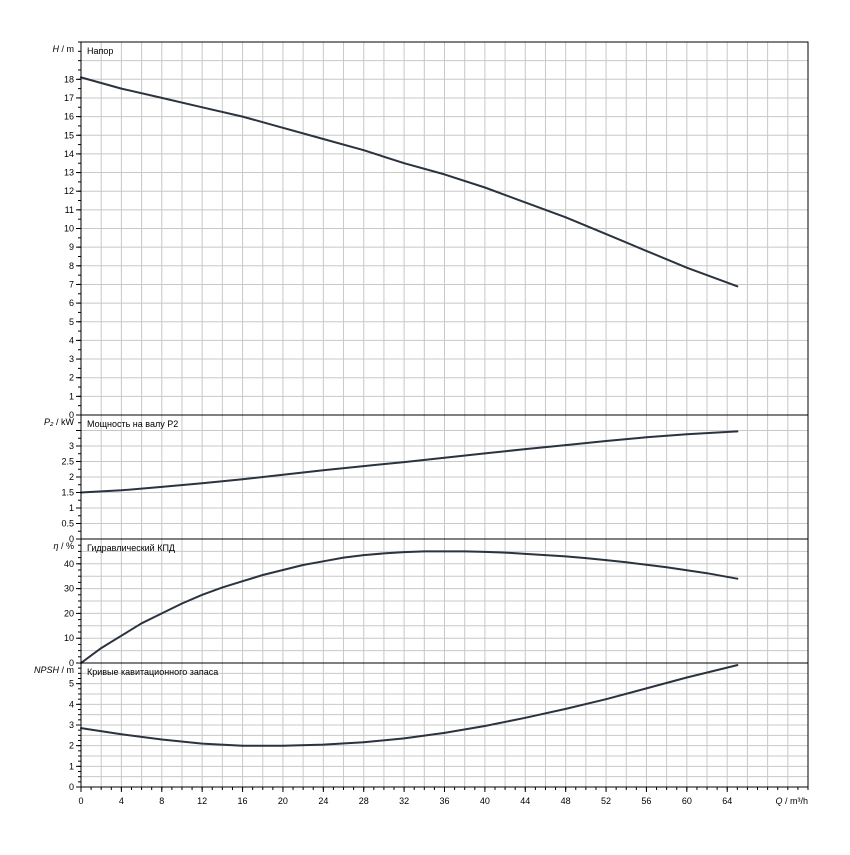  What do you see at coordinates (606, 801) in the screenshot?
I see `x-tick-label: 52` at bounding box center [606, 801].